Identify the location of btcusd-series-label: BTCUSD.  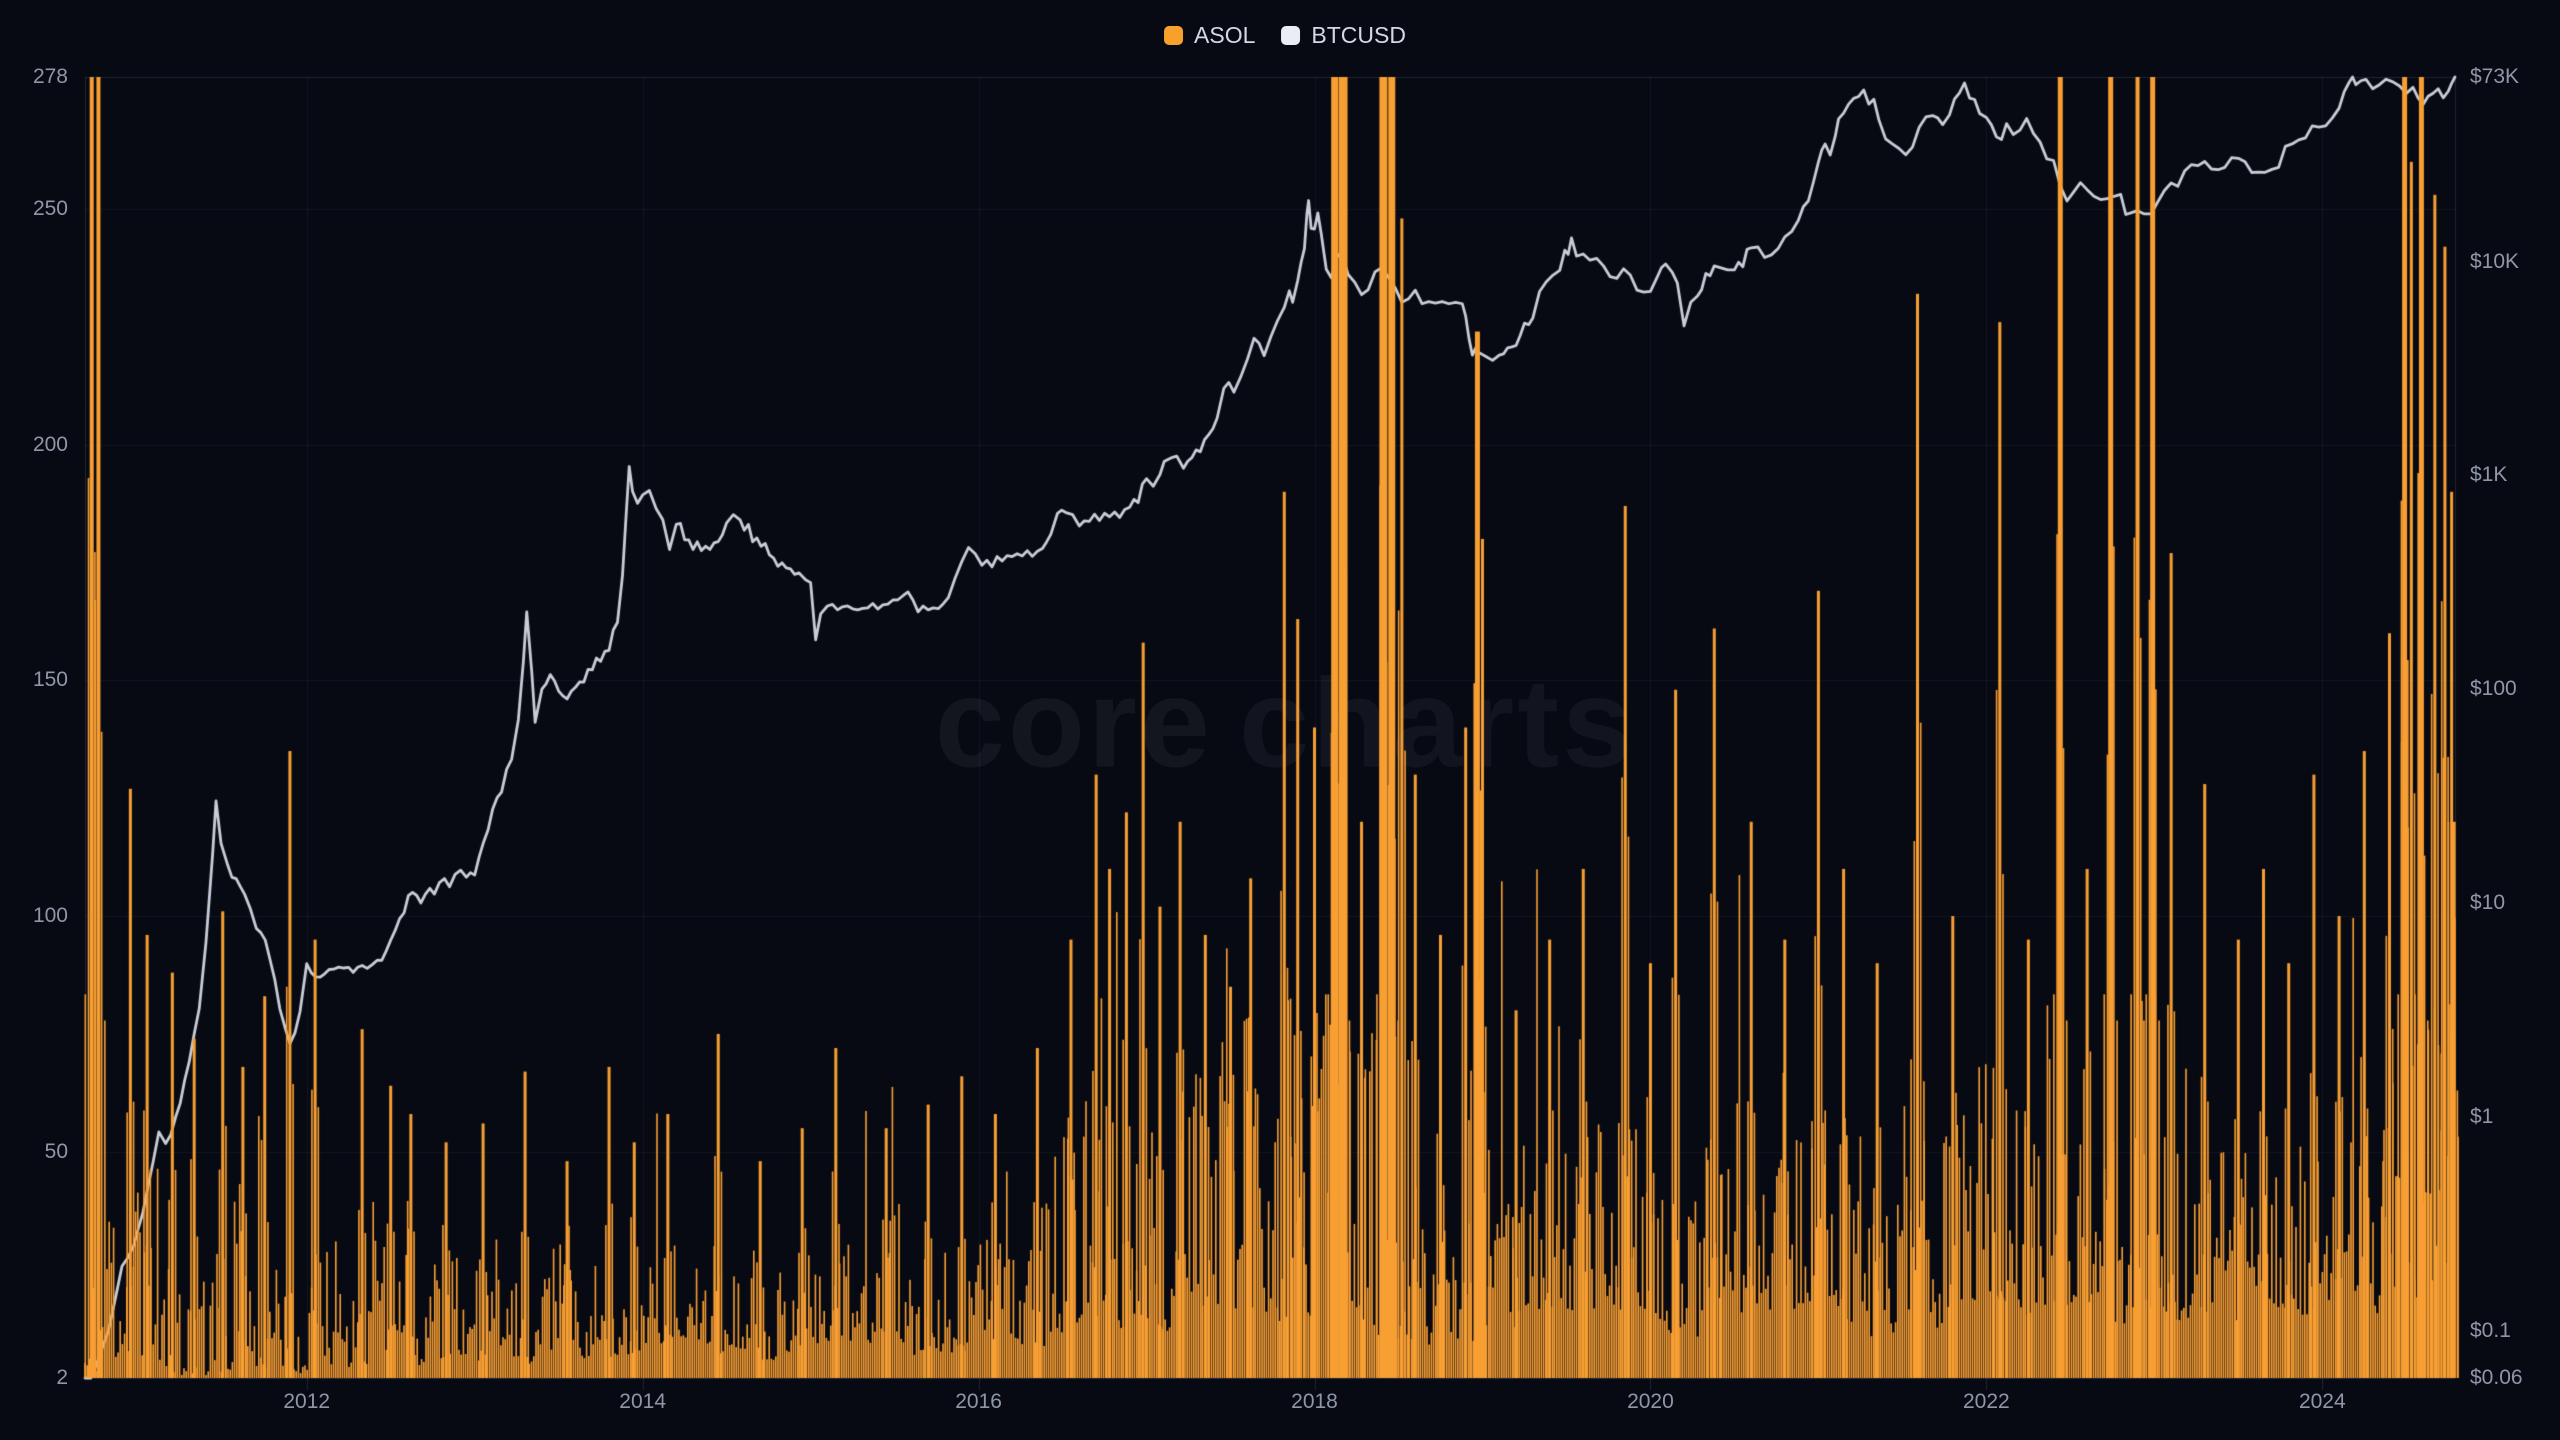
(1358, 35).